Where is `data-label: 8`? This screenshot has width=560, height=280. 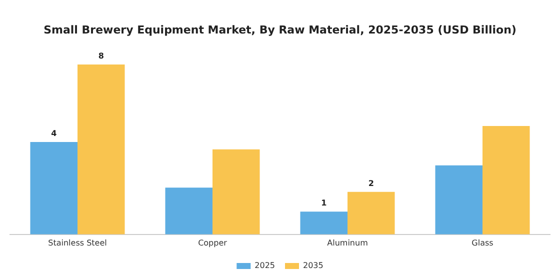 data-label: 8 is located at coordinates (101, 56).